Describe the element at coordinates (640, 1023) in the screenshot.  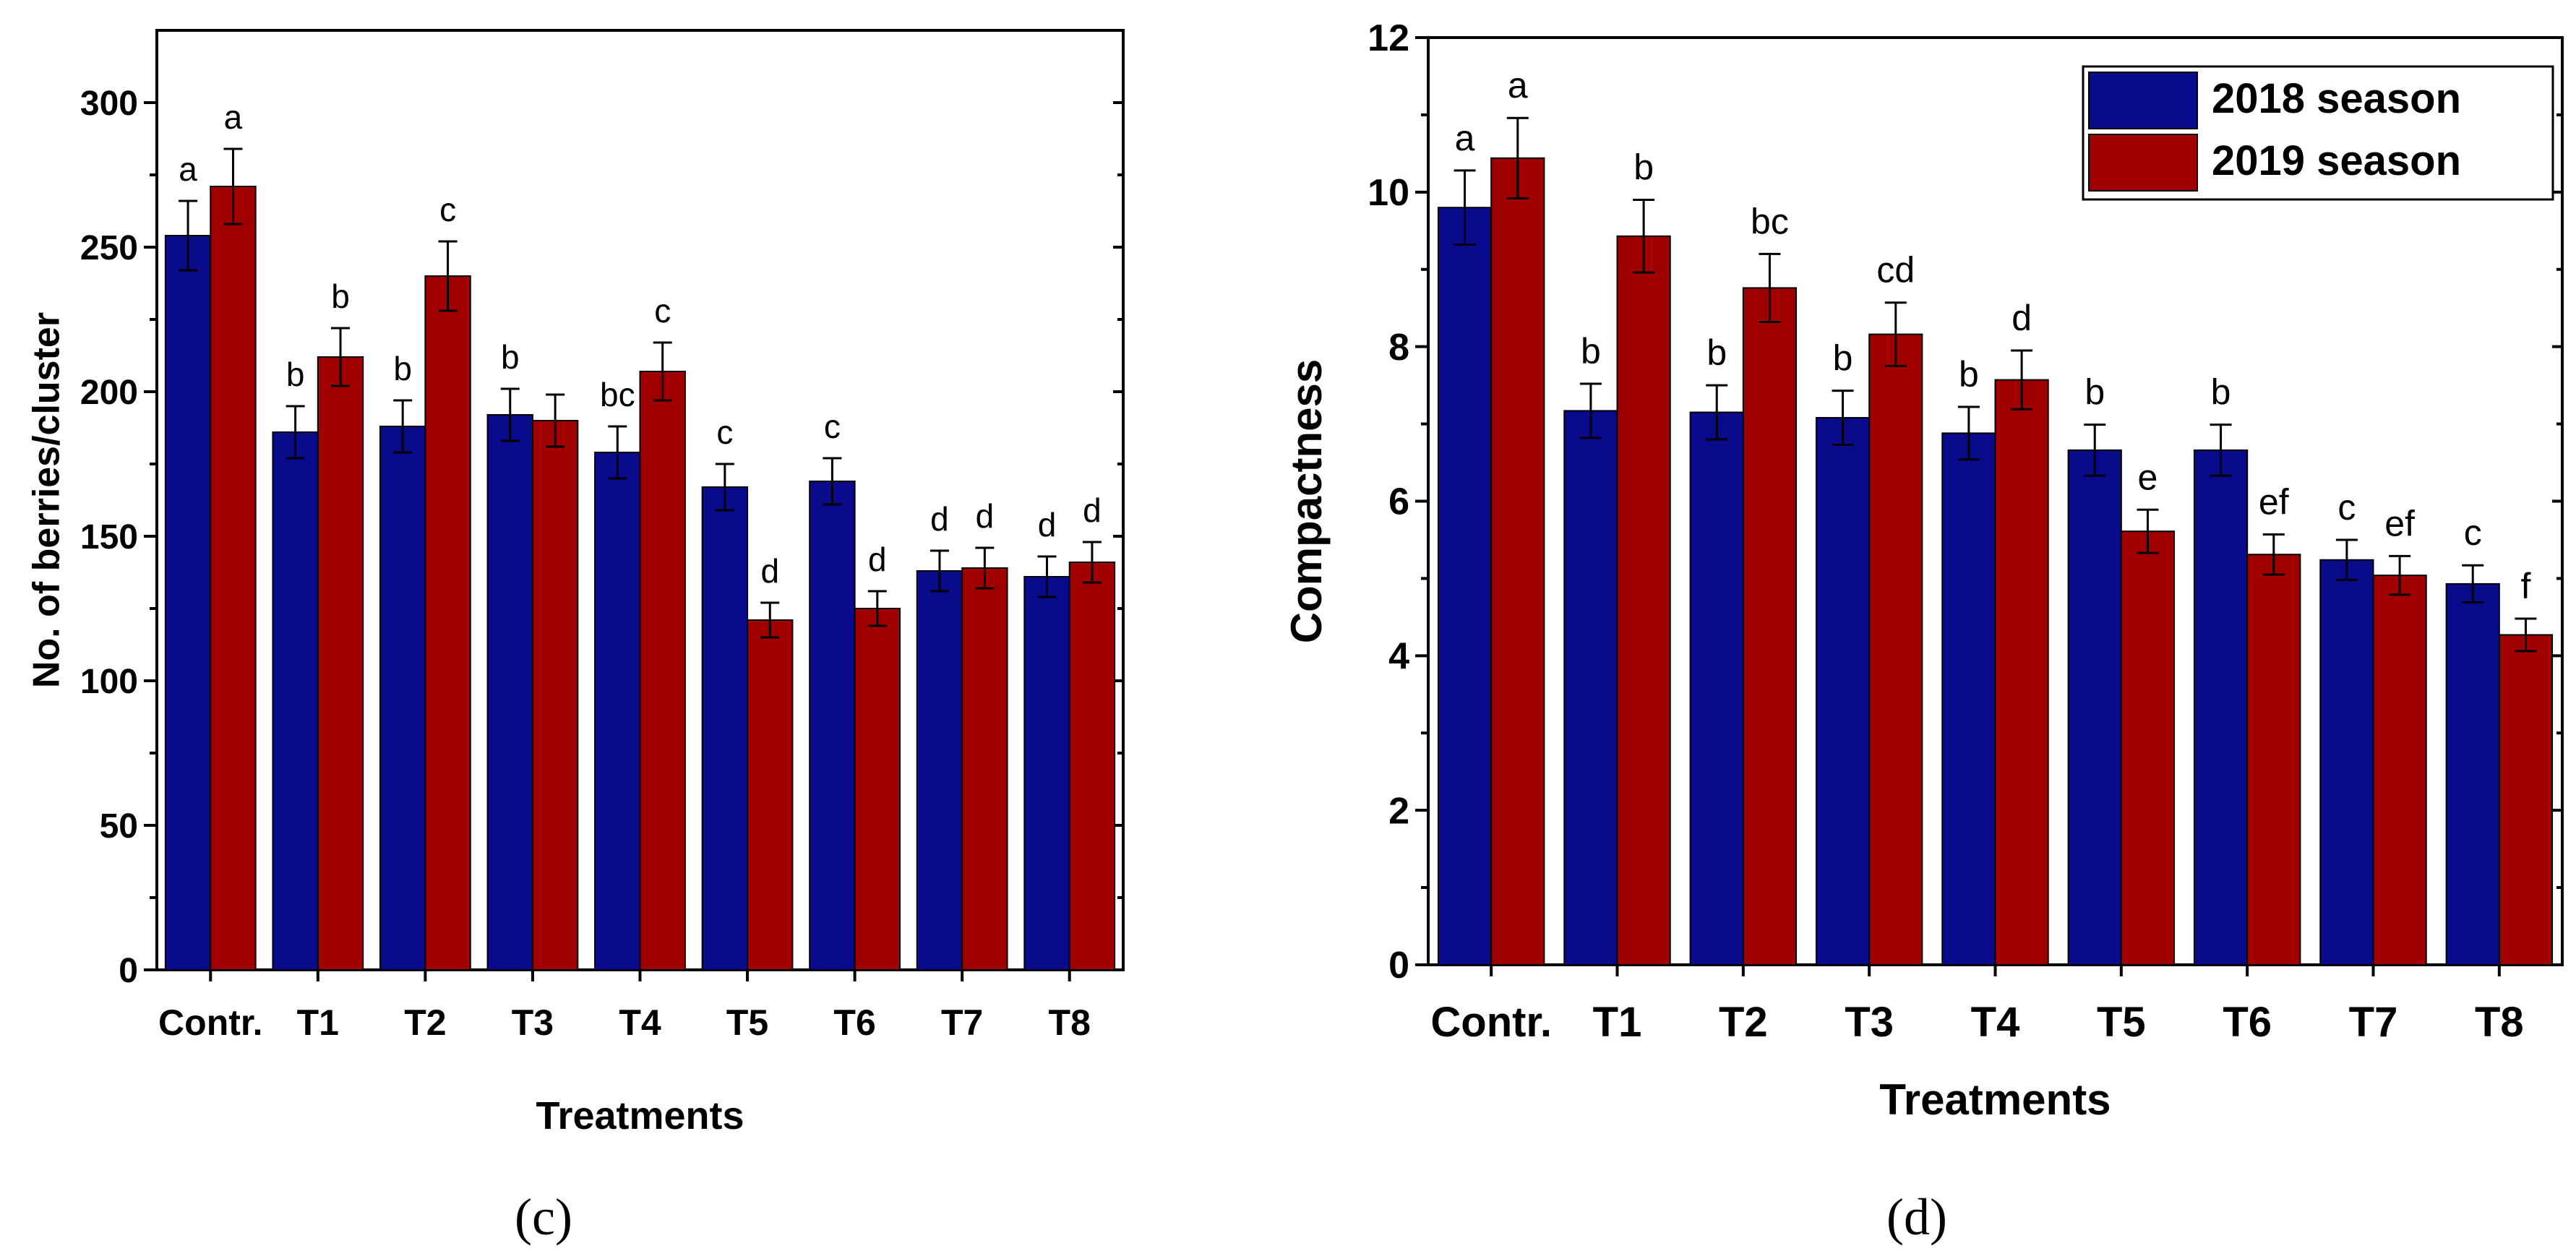
I see `x-tick-label: T4` at that location.